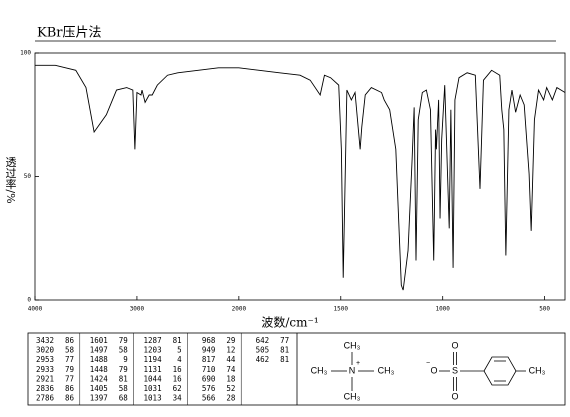 The width and height of the screenshot is (570, 417). Describe the element at coordinates (231, 378) in the screenshot. I see `peak-transmittance: 18` at that location.